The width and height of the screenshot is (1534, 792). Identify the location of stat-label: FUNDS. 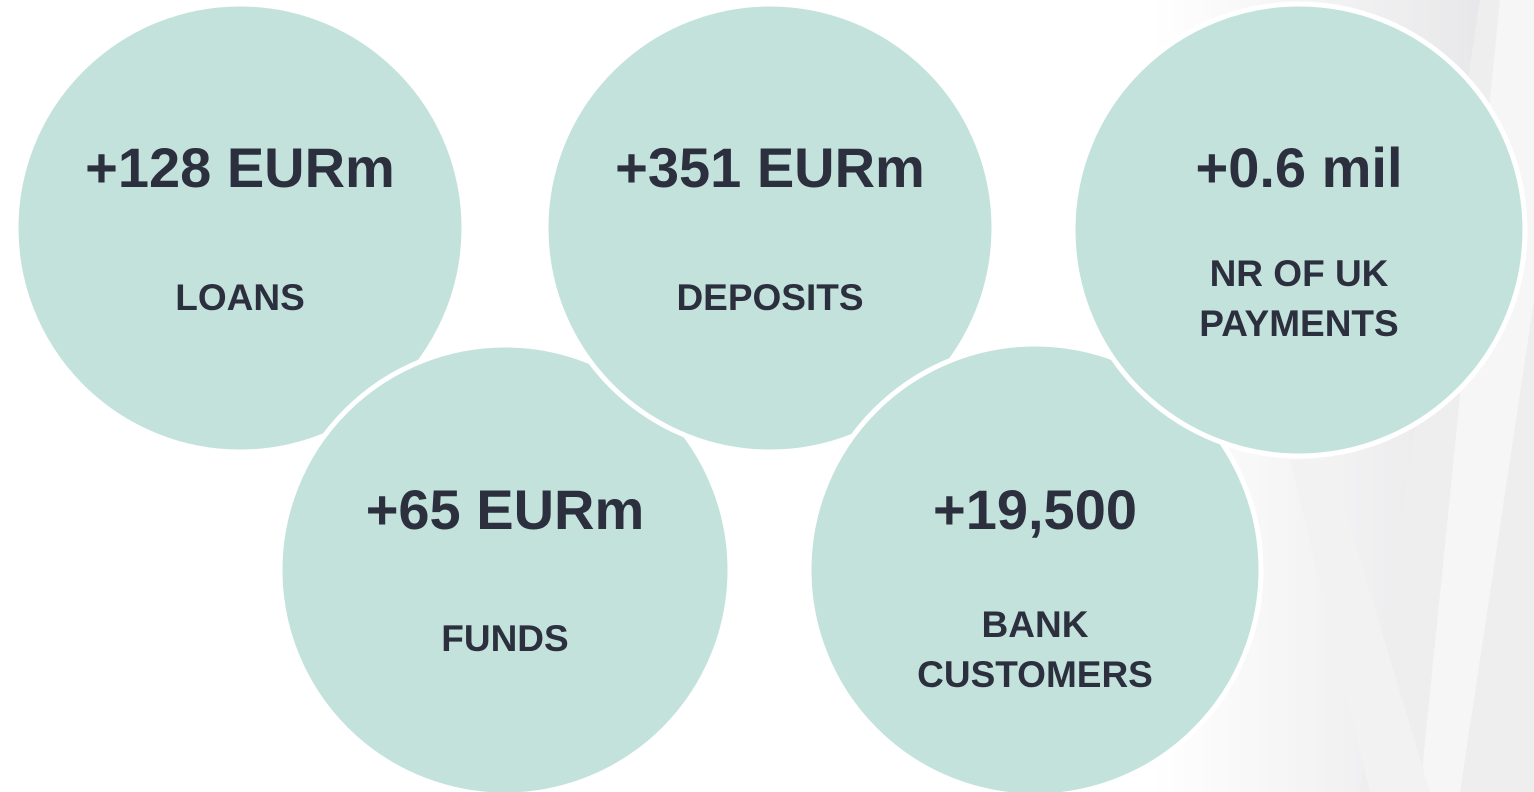
(504, 638).